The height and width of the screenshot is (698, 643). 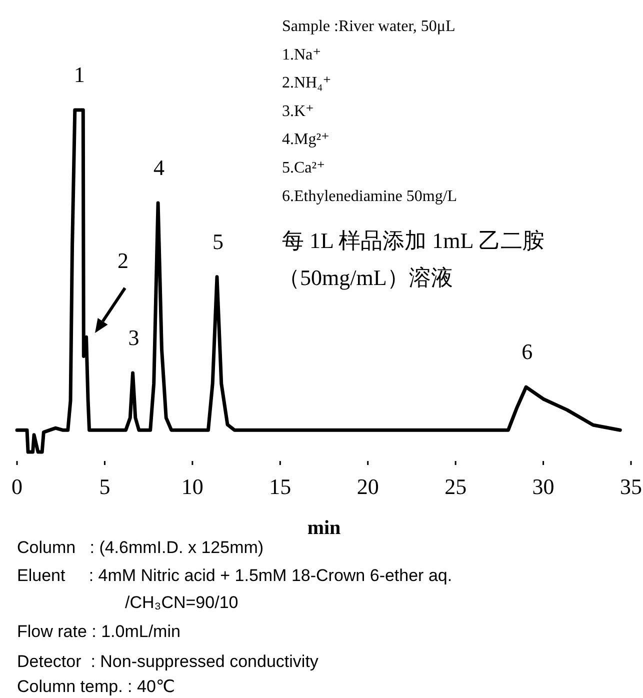 What do you see at coordinates (324, 528) in the screenshot?
I see `x-axis-title: min` at bounding box center [324, 528].